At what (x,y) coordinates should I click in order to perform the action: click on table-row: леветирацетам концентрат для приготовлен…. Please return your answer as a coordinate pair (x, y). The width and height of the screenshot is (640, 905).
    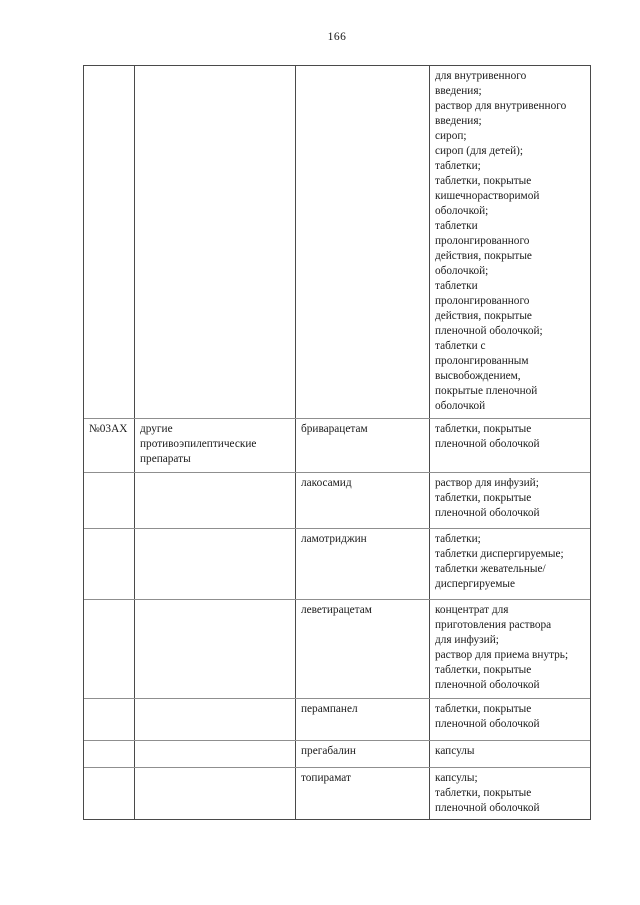
    Looking at the image, I should click on (337, 648).